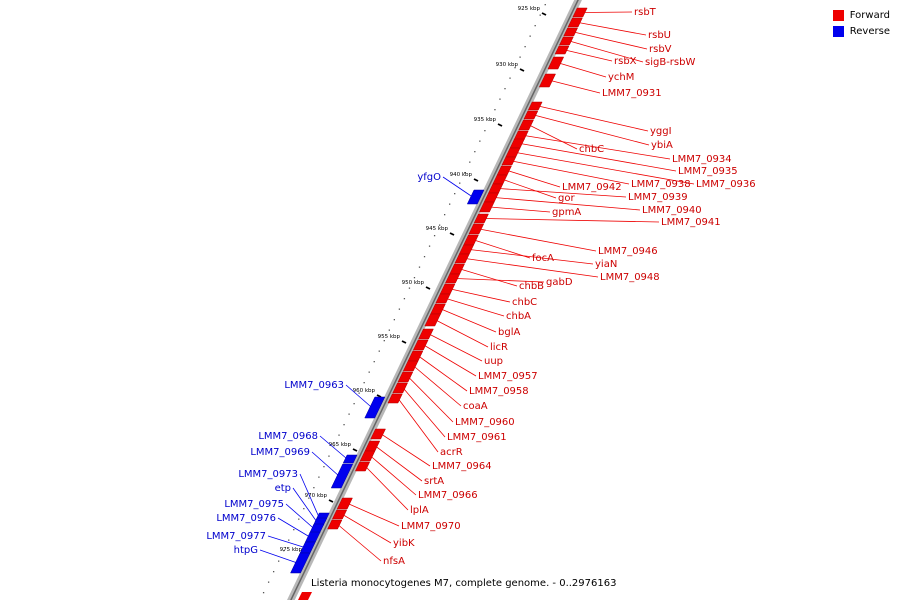 The image size is (900, 600). I want to click on legend-forward: Forward, so click(861, 15).